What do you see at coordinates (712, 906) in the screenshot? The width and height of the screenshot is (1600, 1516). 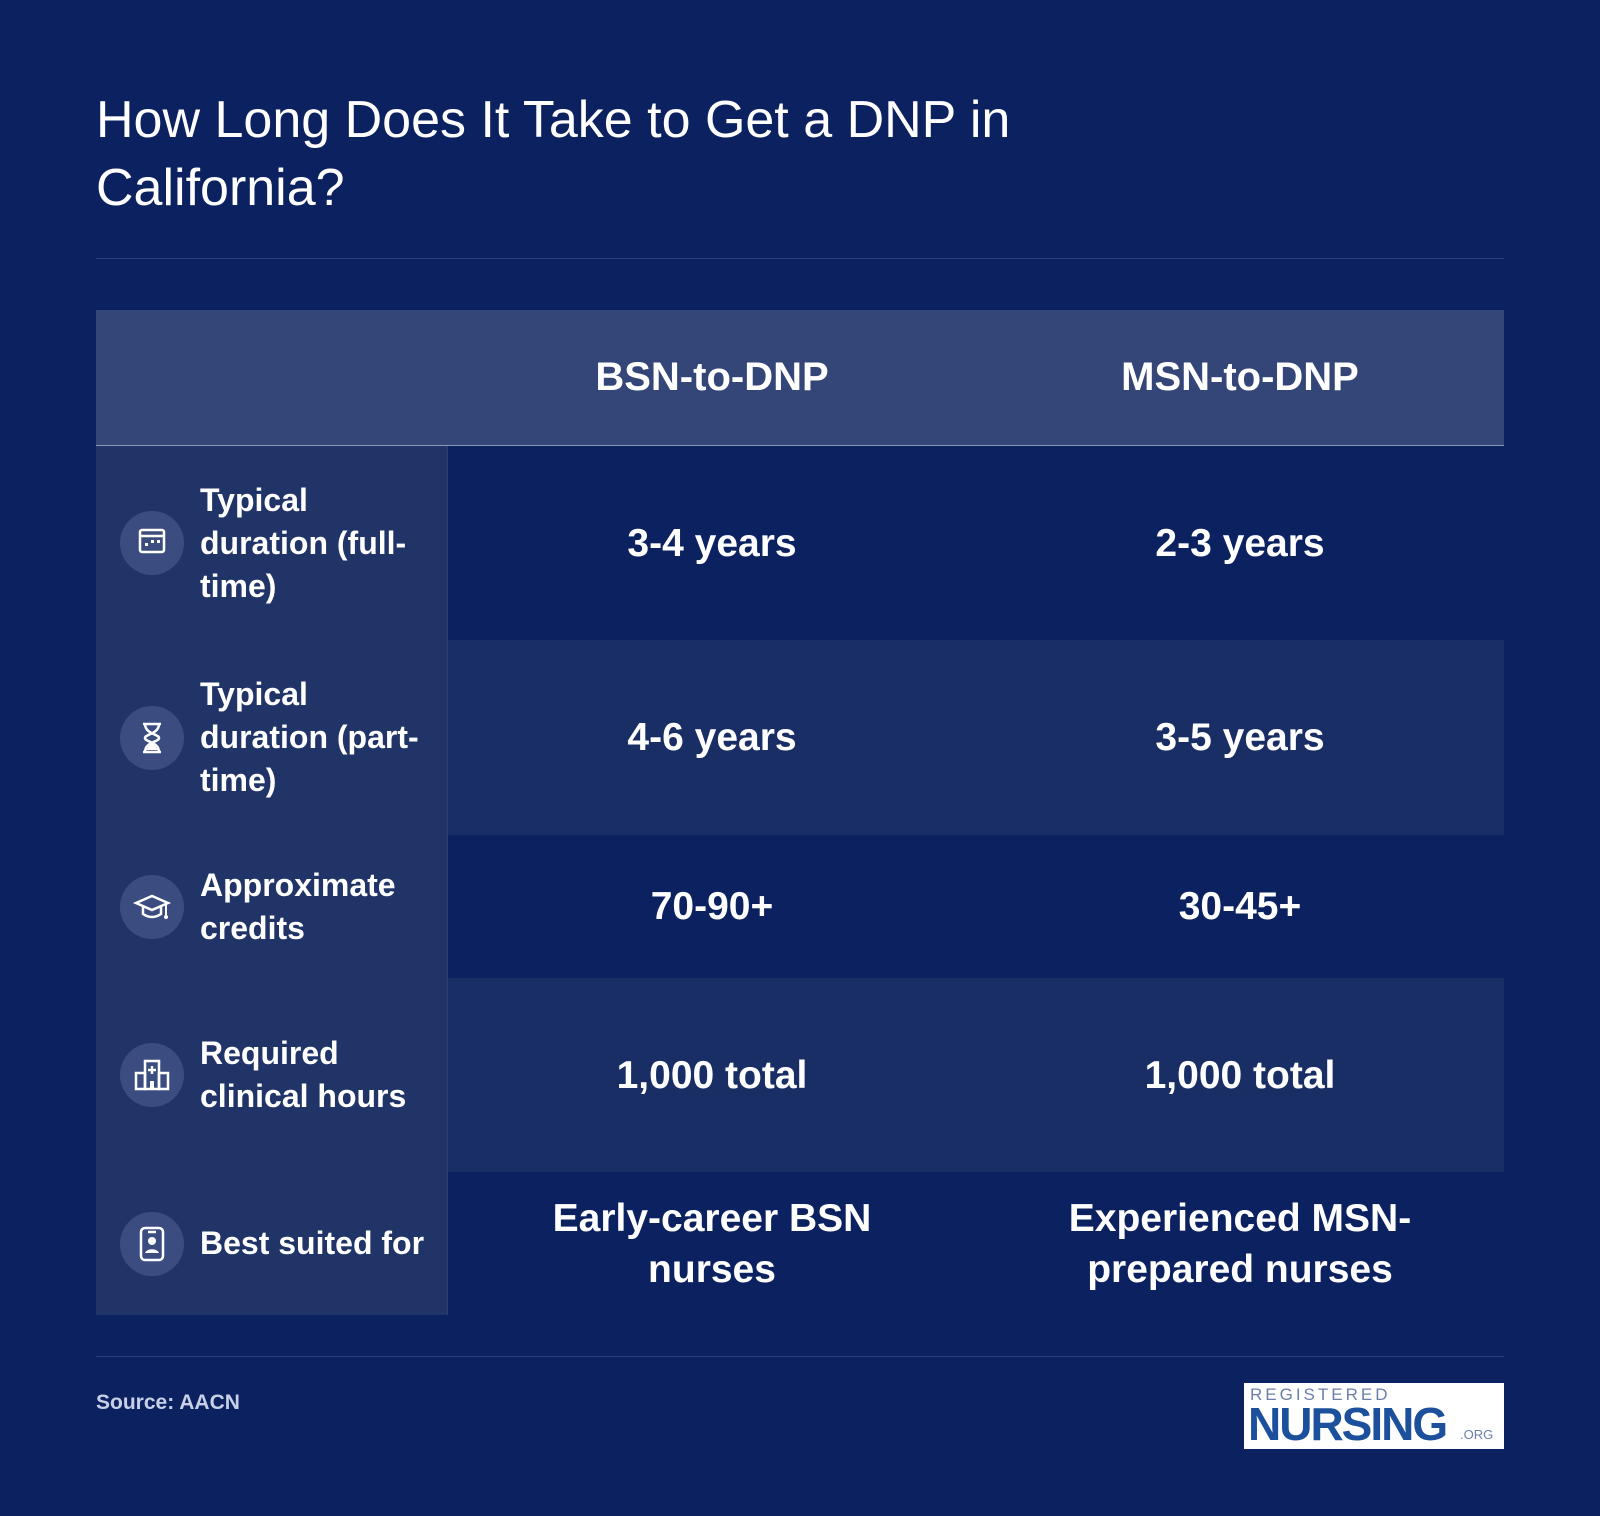 I see `table-cell: 70-90+` at bounding box center [712, 906].